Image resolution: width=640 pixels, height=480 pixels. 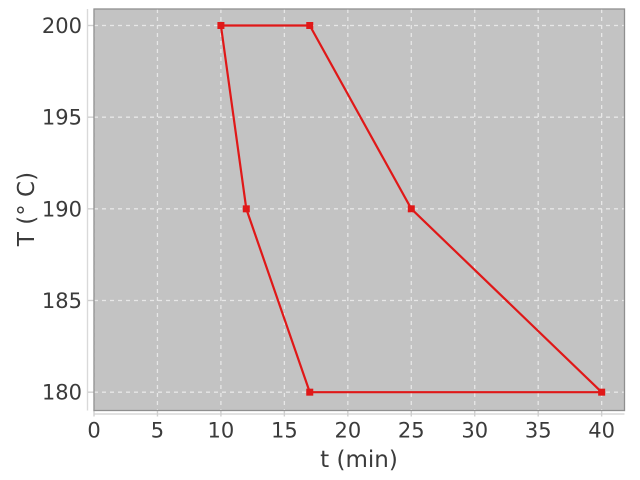 What do you see at coordinates (62, 209) in the screenshot?
I see `y-tick-label: 190` at bounding box center [62, 209].